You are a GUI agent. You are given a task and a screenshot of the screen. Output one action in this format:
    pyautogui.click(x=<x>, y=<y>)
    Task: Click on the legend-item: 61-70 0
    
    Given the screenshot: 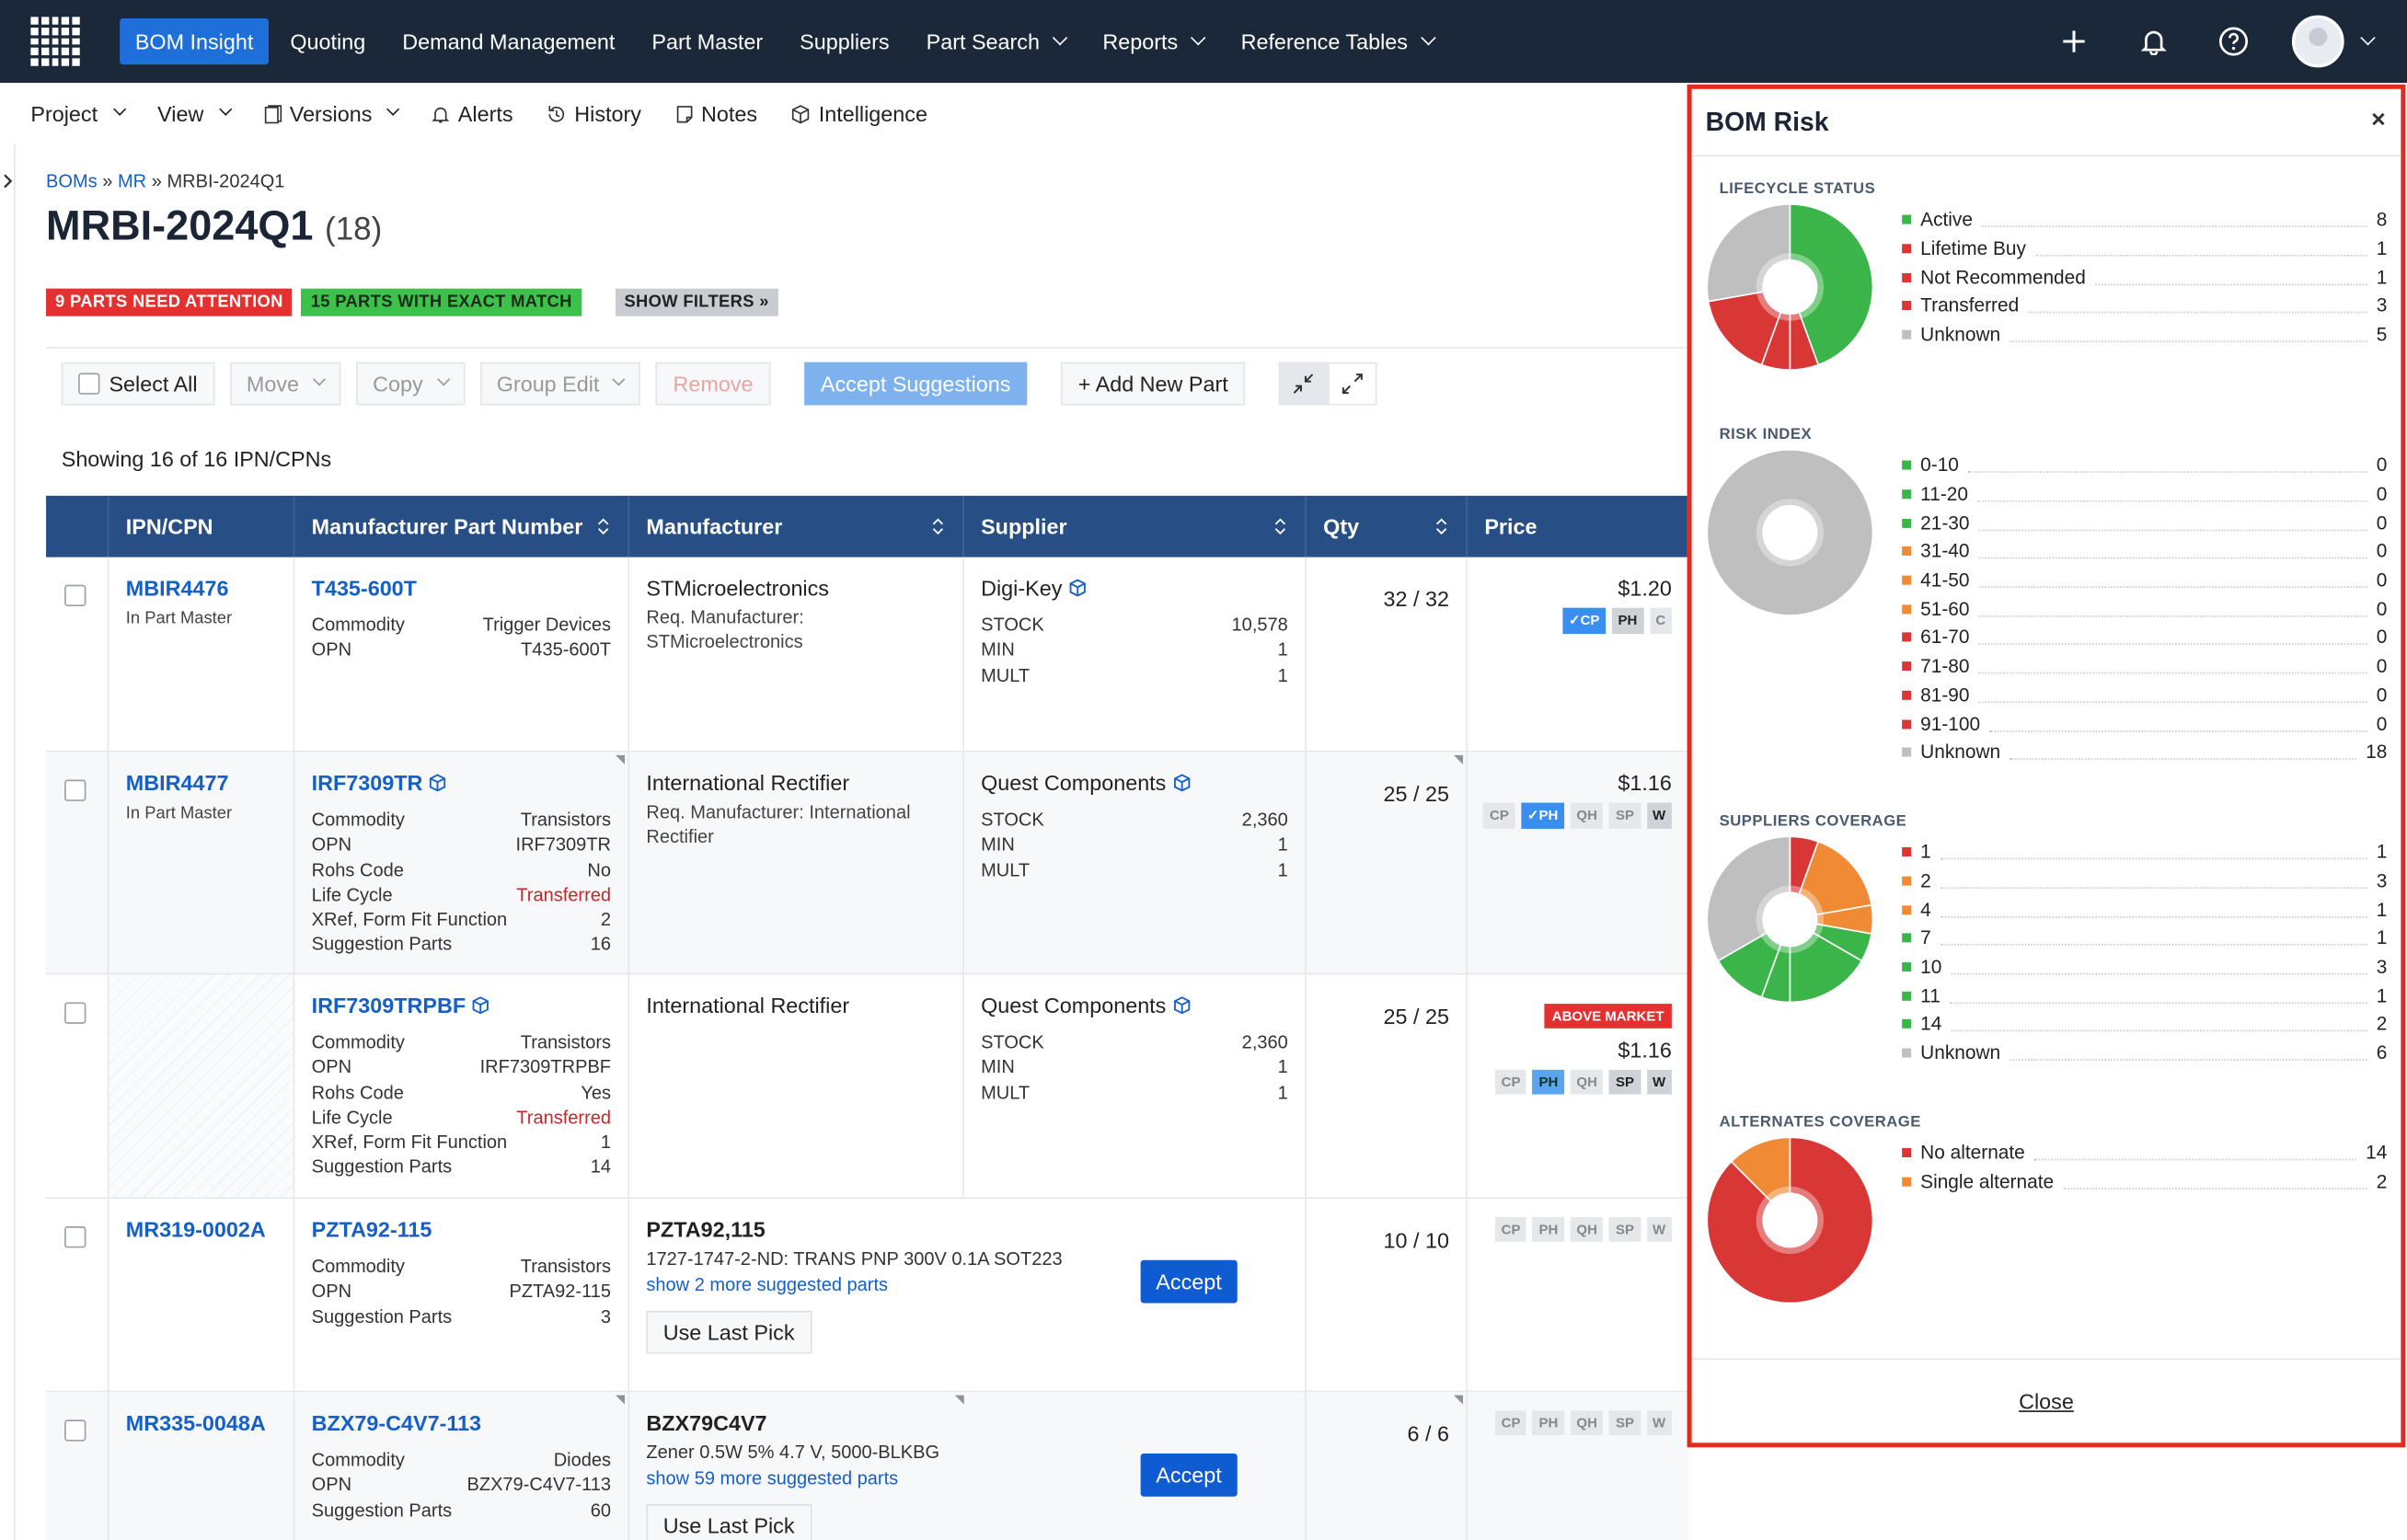 What is the action you would take?
    pyautogui.click(x=2144, y=638)
    